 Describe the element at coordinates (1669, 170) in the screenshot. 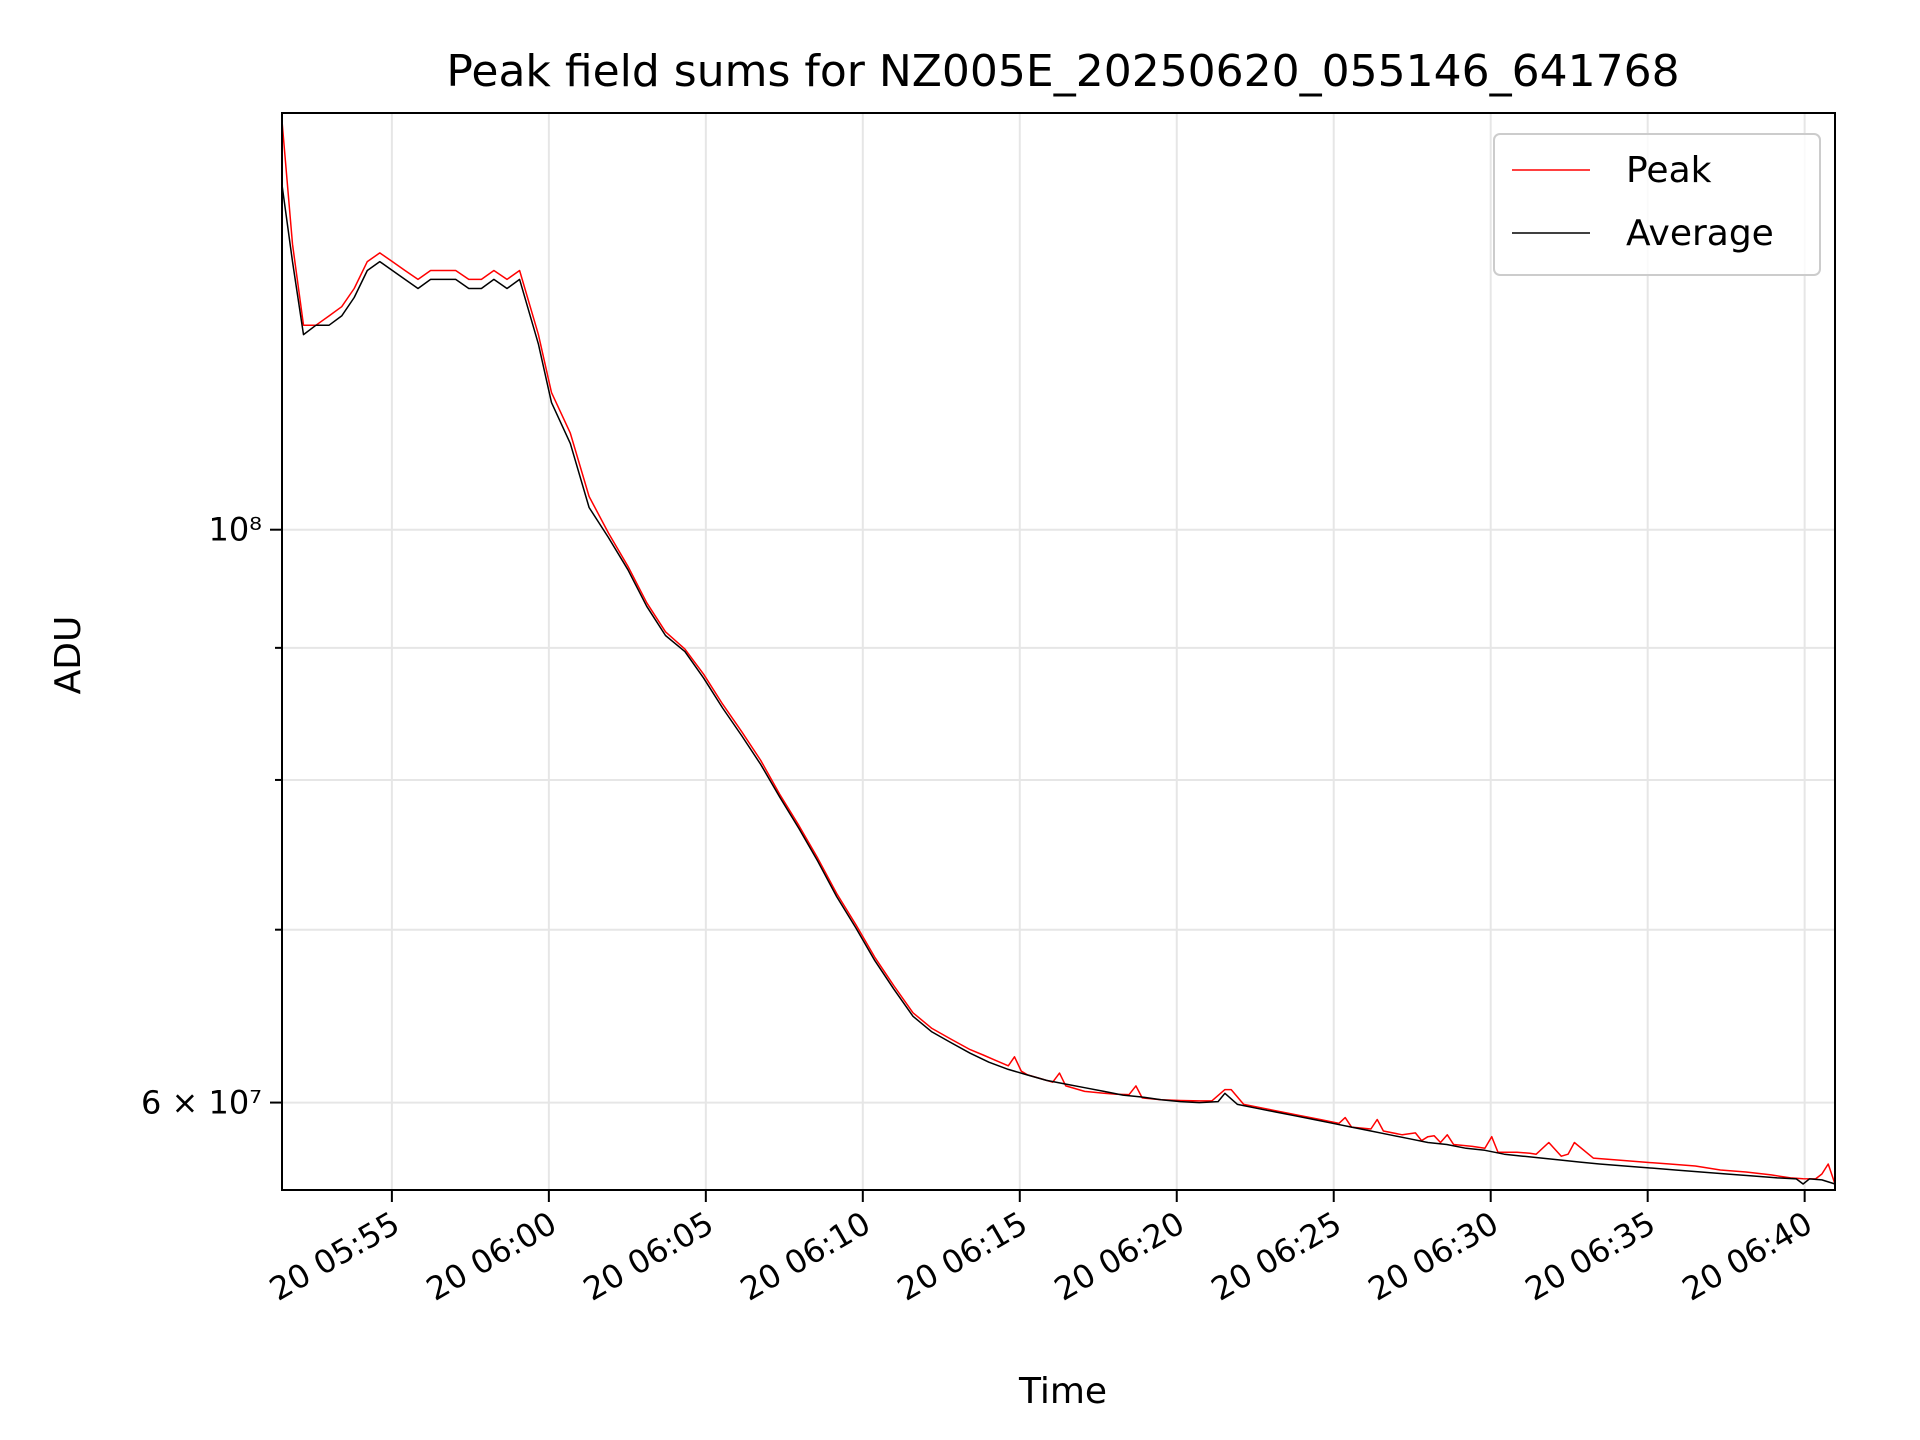

I see `legend-label-peak: Peak` at that location.